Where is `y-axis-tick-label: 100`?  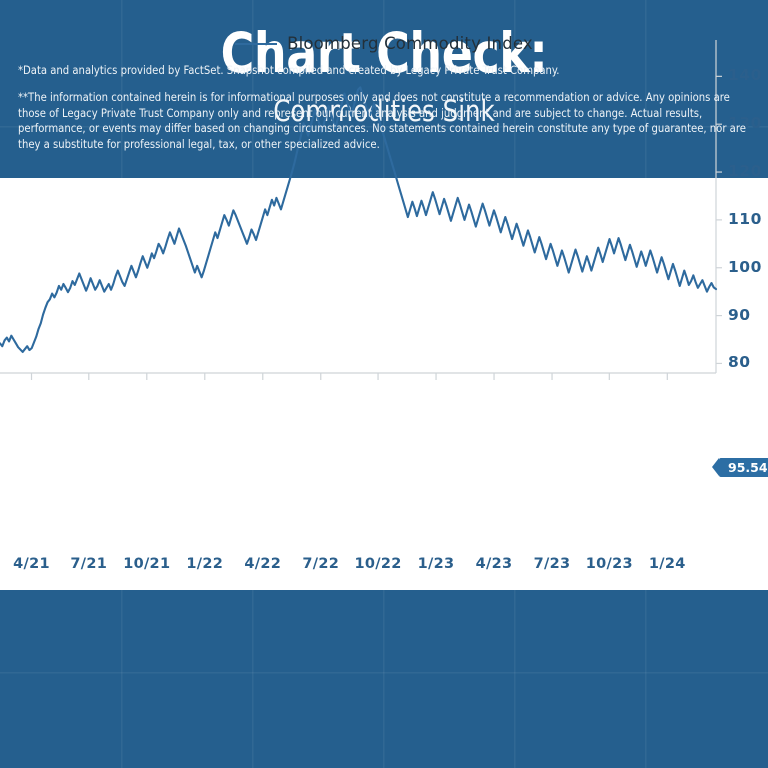
y-axis-tick-label: 100 is located at coordinates (745, 266).